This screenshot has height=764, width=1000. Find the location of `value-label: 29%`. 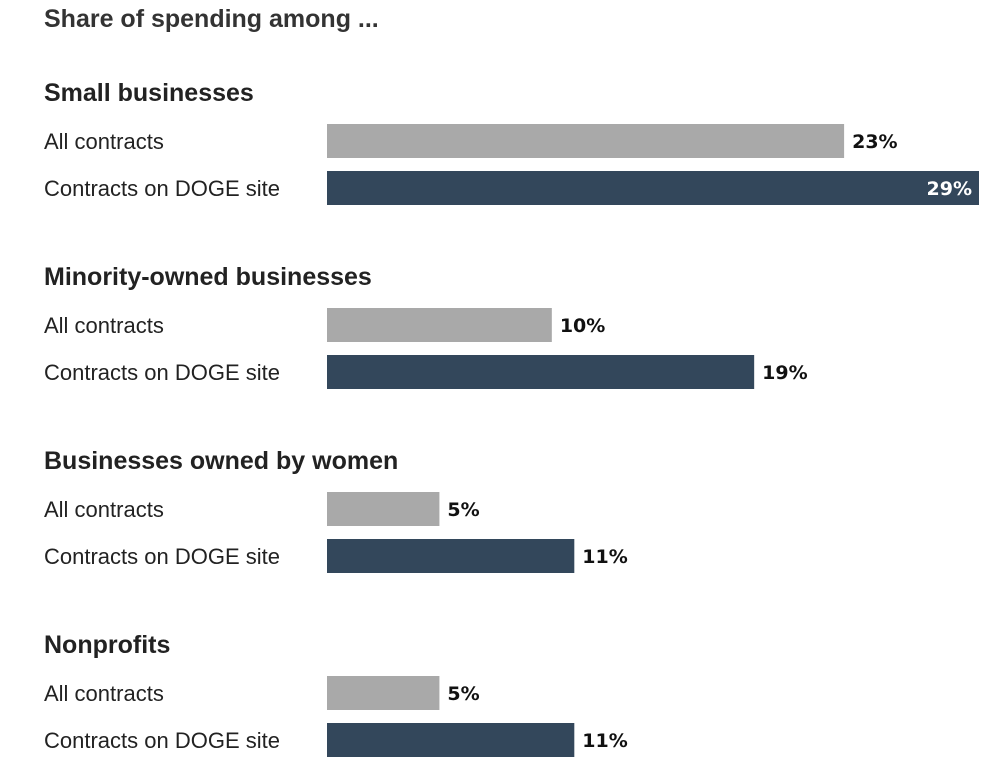

value-label: 29% is located at coordinates (949, 189).